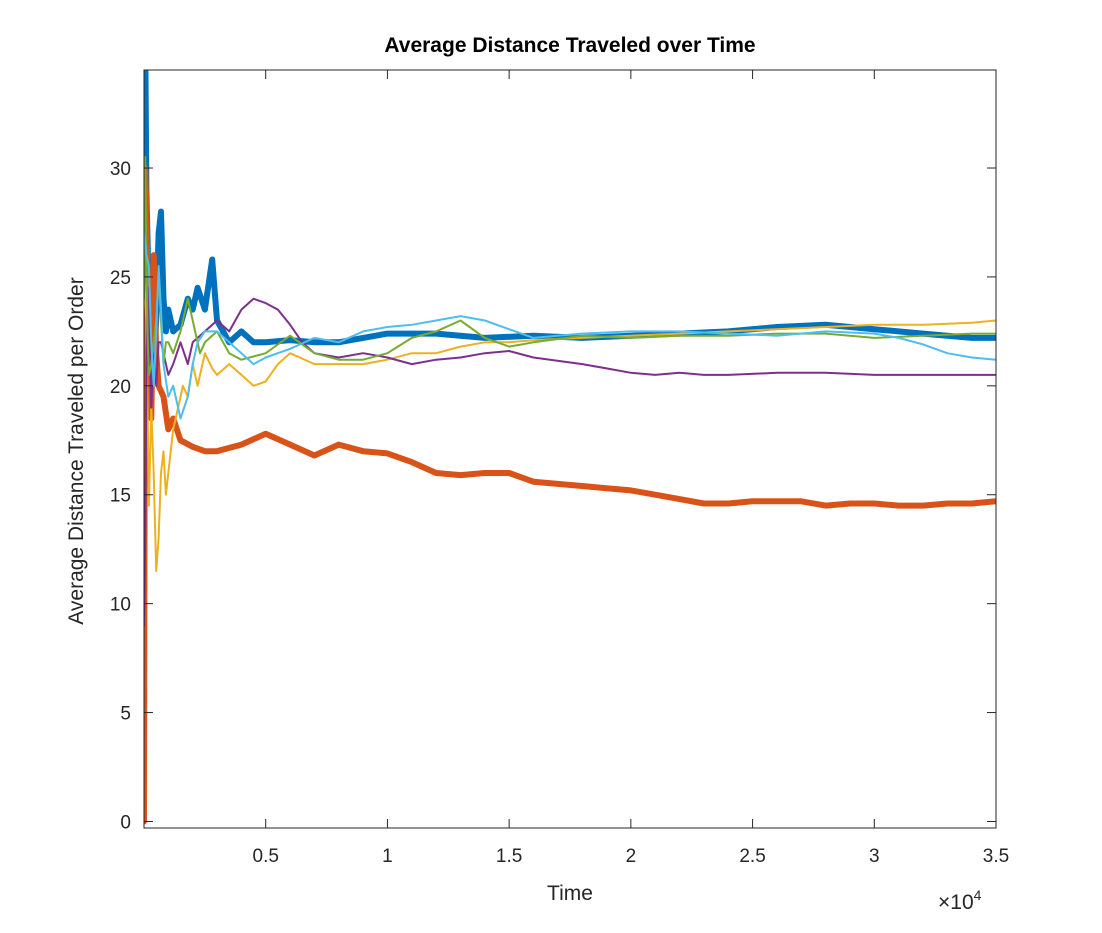  Describe the element at coordinates (978, 895) in the screenshot. I see `x-exponent-power: 4` at that location.